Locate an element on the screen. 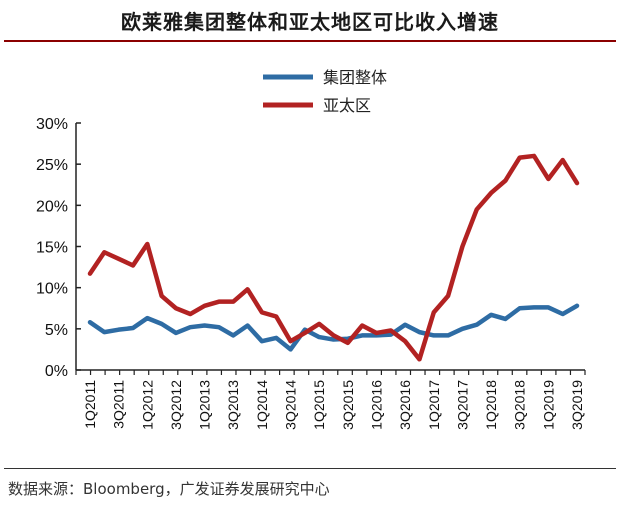  title-divider is located at coordinates (310, 41).